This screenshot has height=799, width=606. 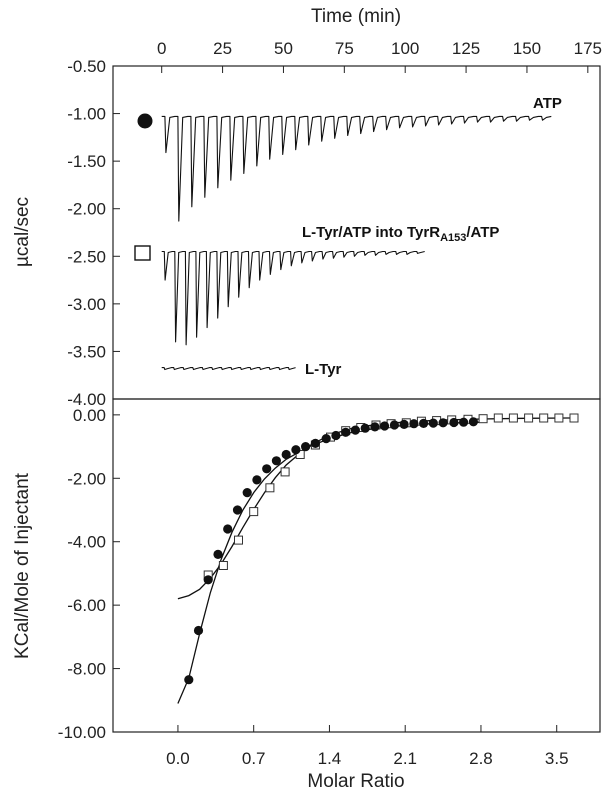 I want to click on time-axis-title: Time (min), so click(x=356, y=16).